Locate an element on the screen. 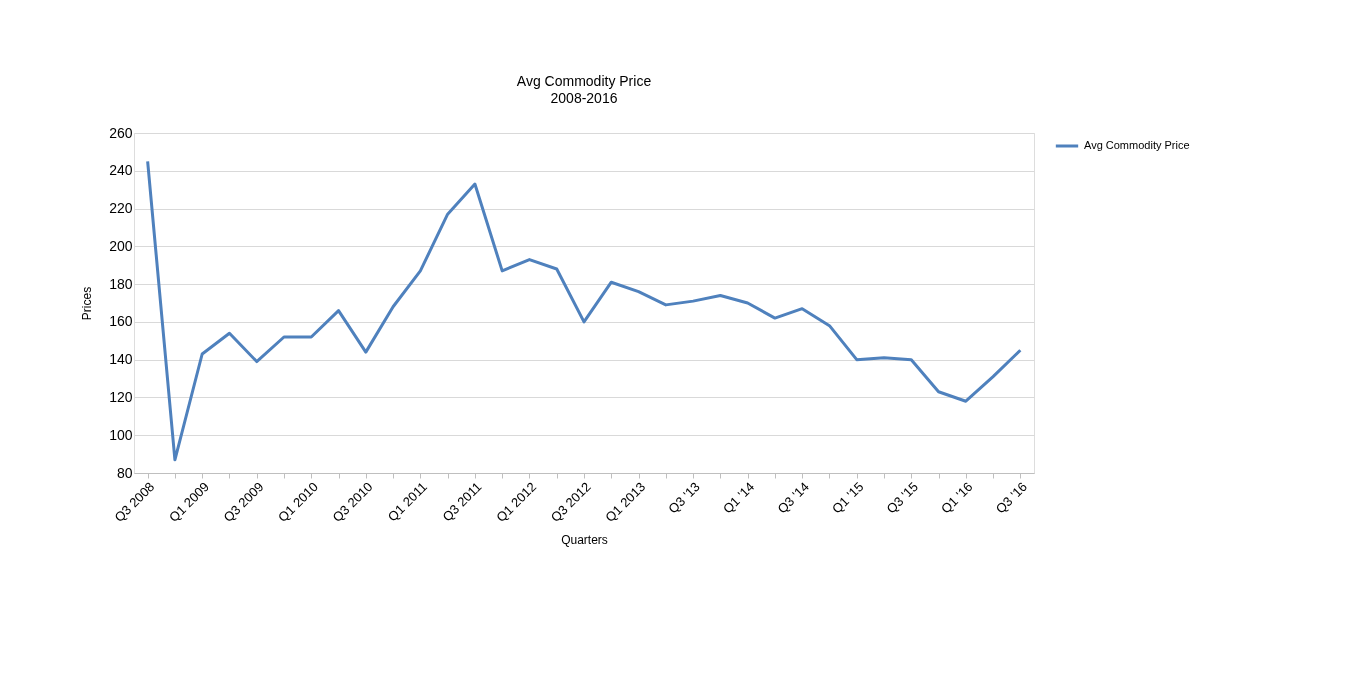  y-tick-label: 240 is located at coordinates (121, 170).